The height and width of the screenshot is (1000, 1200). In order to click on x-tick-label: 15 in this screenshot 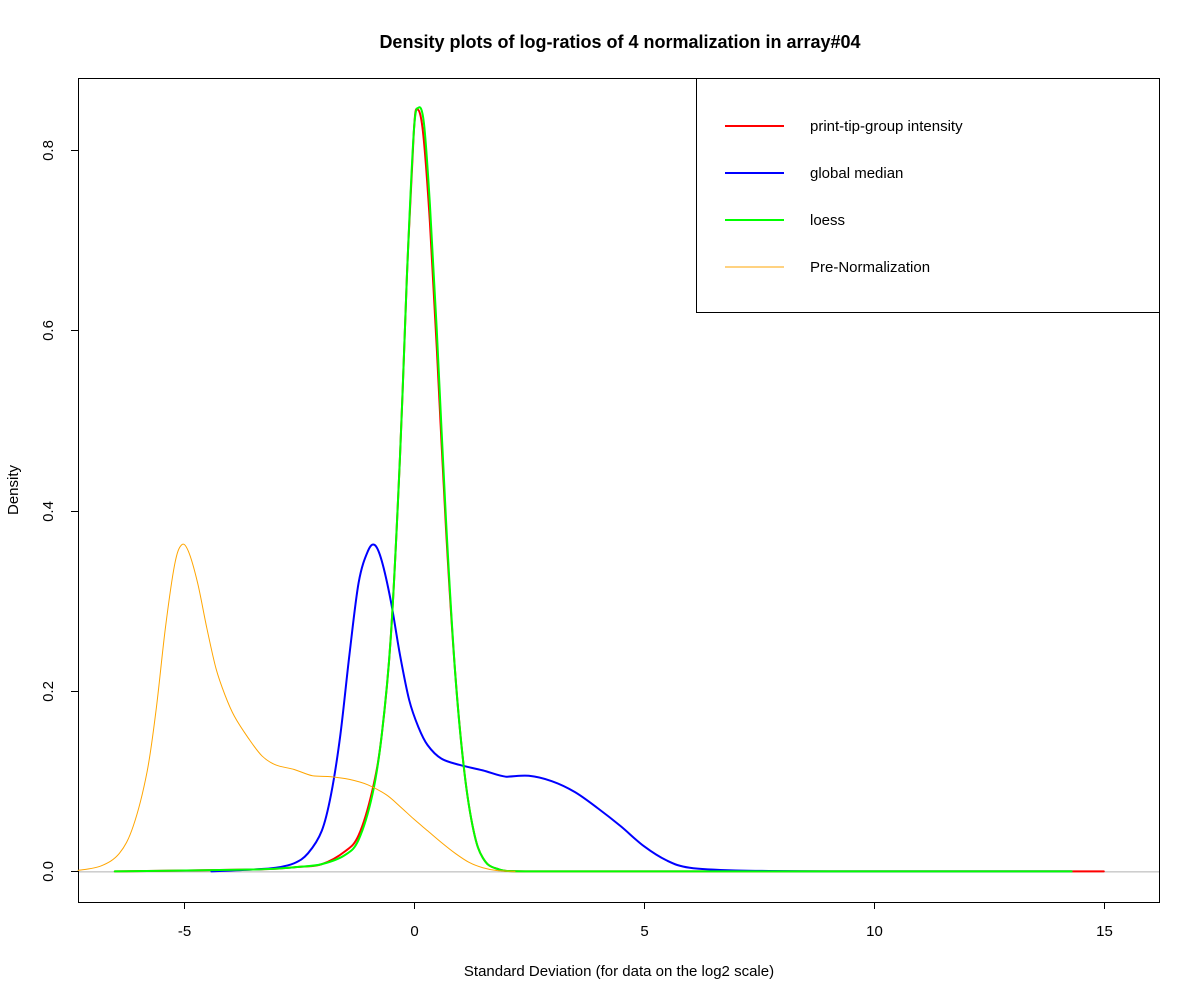, I will do `click(1104, 931)`.